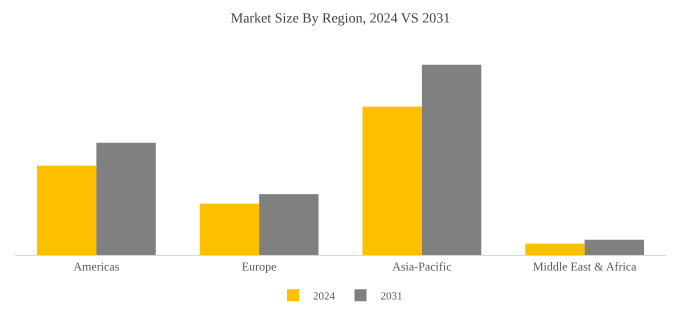 This screenshot has height=322, width=681. Describe the element at coordinates (422, 266) in the screenshot. I see `x-tick-label: Asia-Pacific` at that location.